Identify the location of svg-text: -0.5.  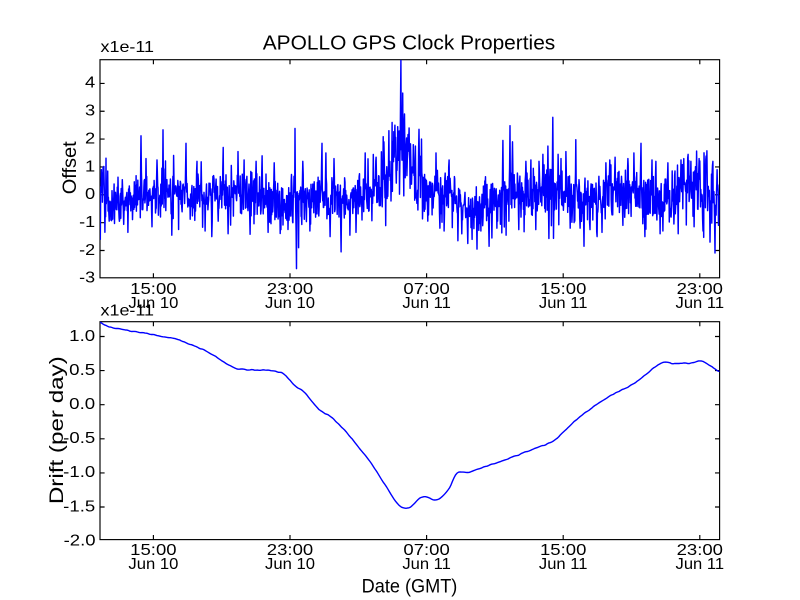
(79, 438).